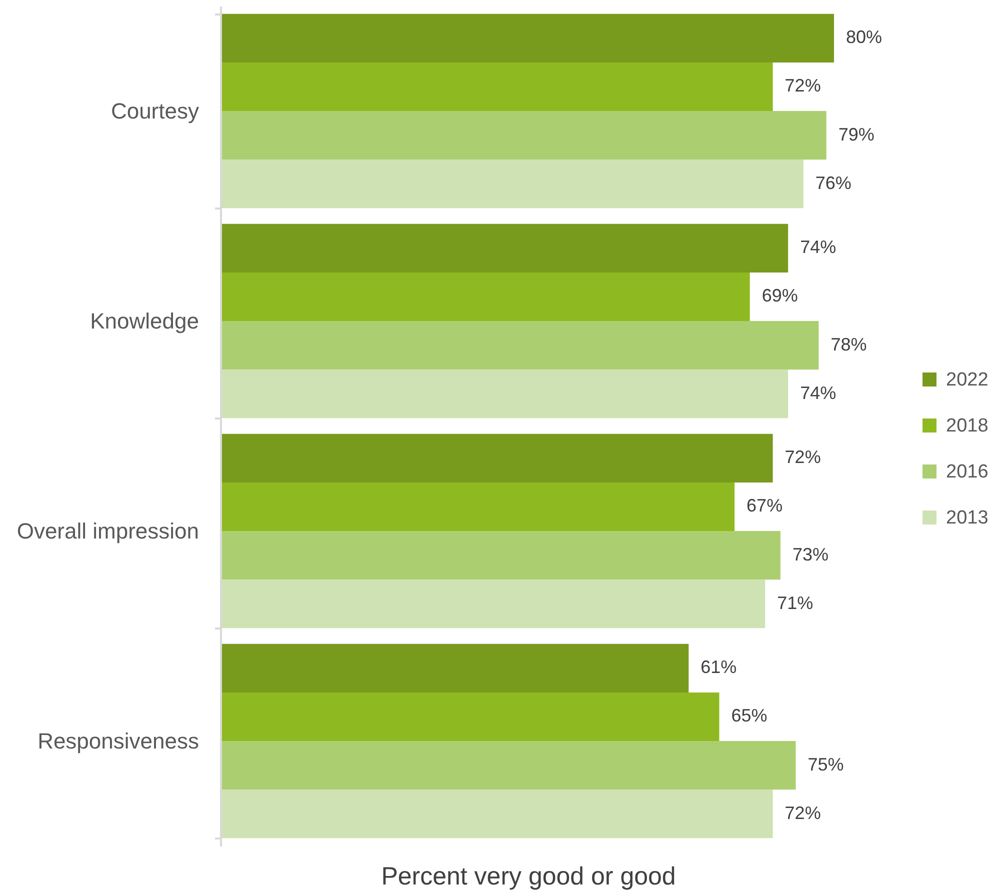 Image resolution: width=989 pixels, height=894 pixels. What do you see at coordinates (764, 506) in the screenshot?
I see `data-label: 67%` at bounding box center [764, 506].